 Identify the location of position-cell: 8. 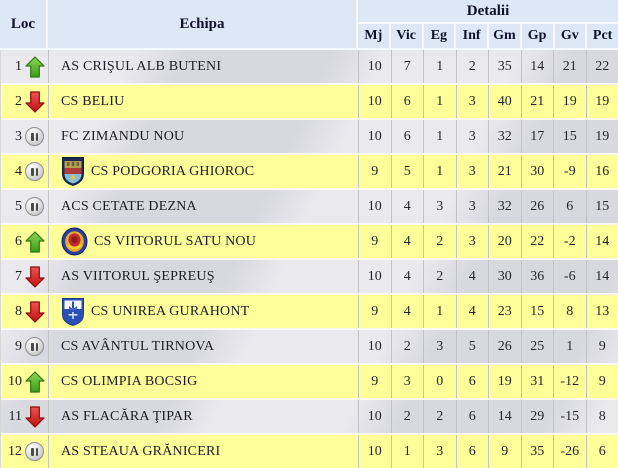
(25, 311).